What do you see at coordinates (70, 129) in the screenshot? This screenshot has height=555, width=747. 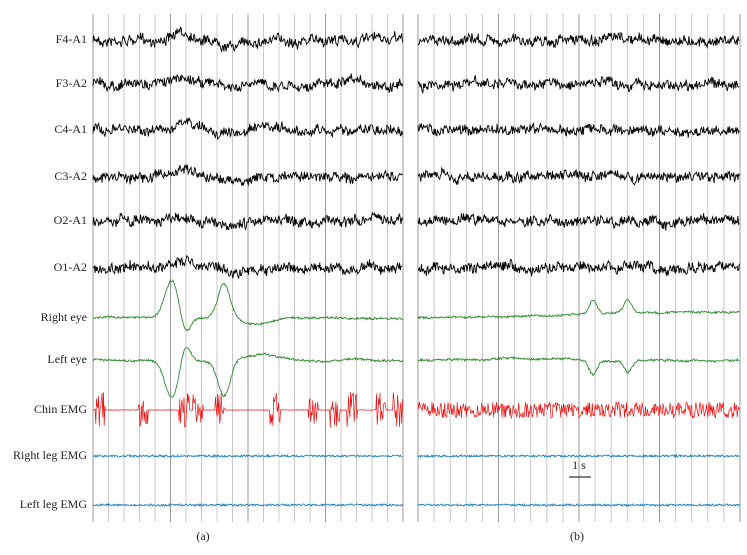 I see `channel-label: C4-A1` at bounding box center [70, 129].